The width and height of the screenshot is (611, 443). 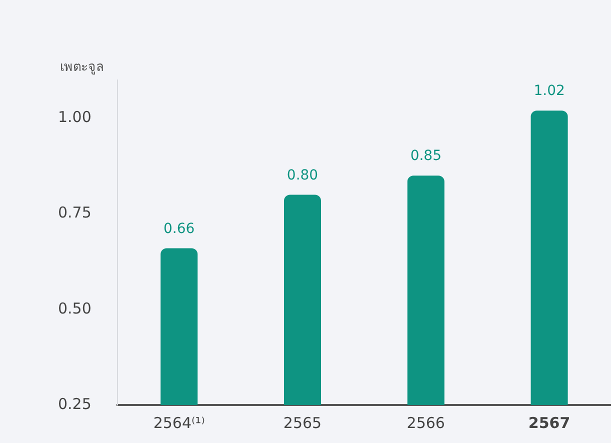 I want to click on data-label: 0.85, so click(x=426, y=156).